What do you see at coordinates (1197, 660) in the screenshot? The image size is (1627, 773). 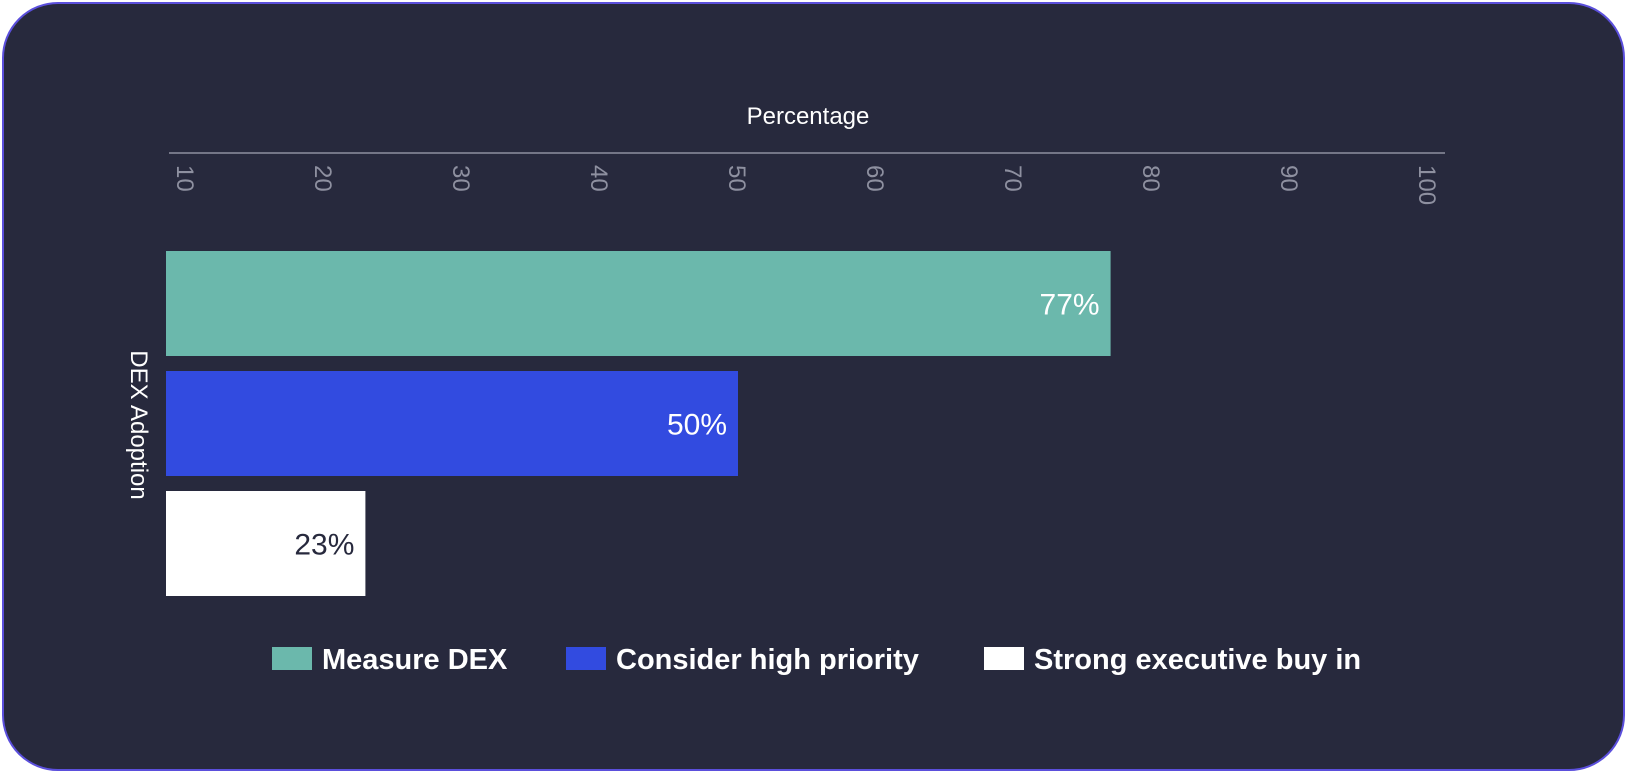 I see `legend-label: Strong executive buy in` at bounding box center [1197, 660].